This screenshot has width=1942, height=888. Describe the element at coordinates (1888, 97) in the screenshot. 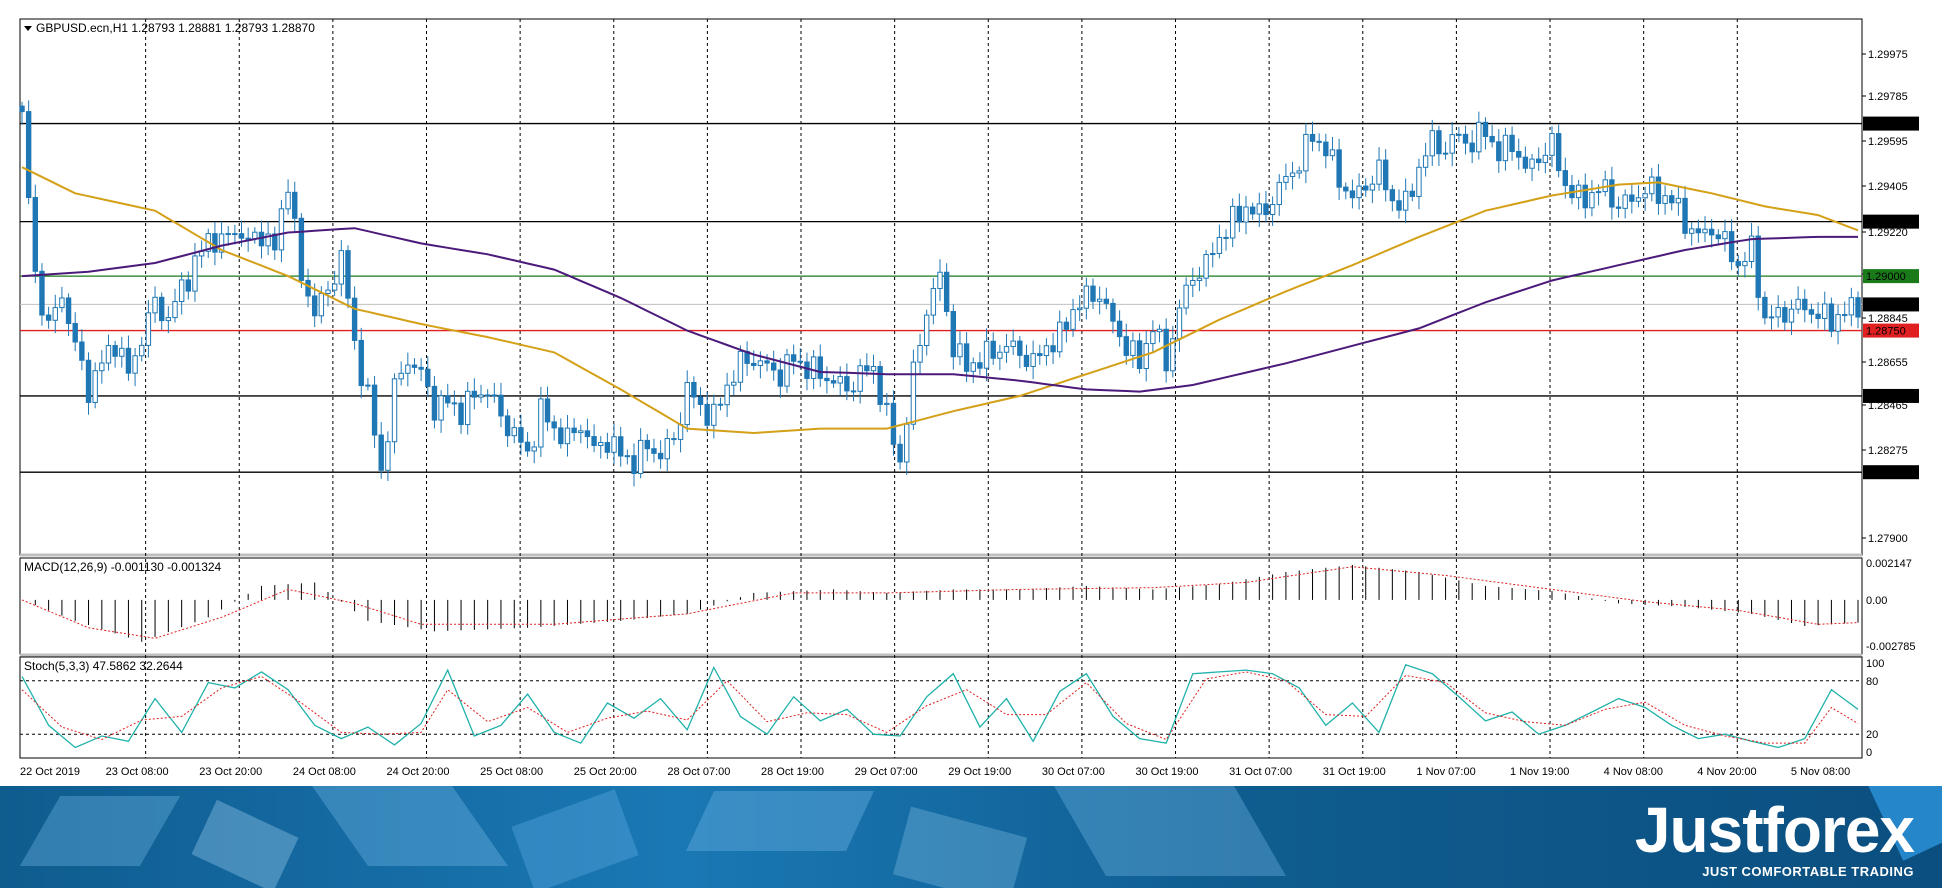

I see `price-tick-label: 1.29785` at that location.